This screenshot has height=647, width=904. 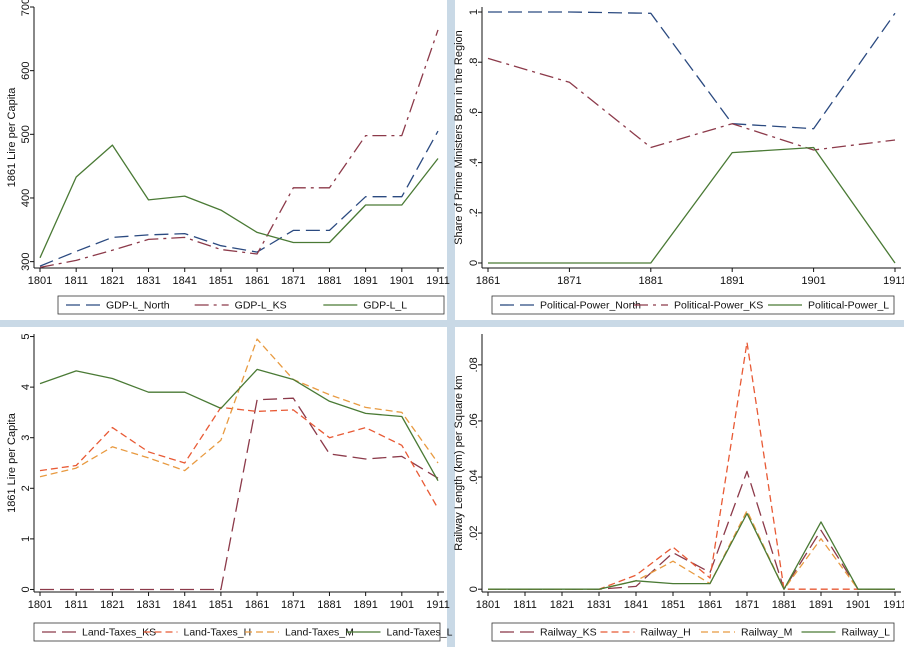 I want to click on legend-label: GDP-L_L, so click(x=385, y=305).